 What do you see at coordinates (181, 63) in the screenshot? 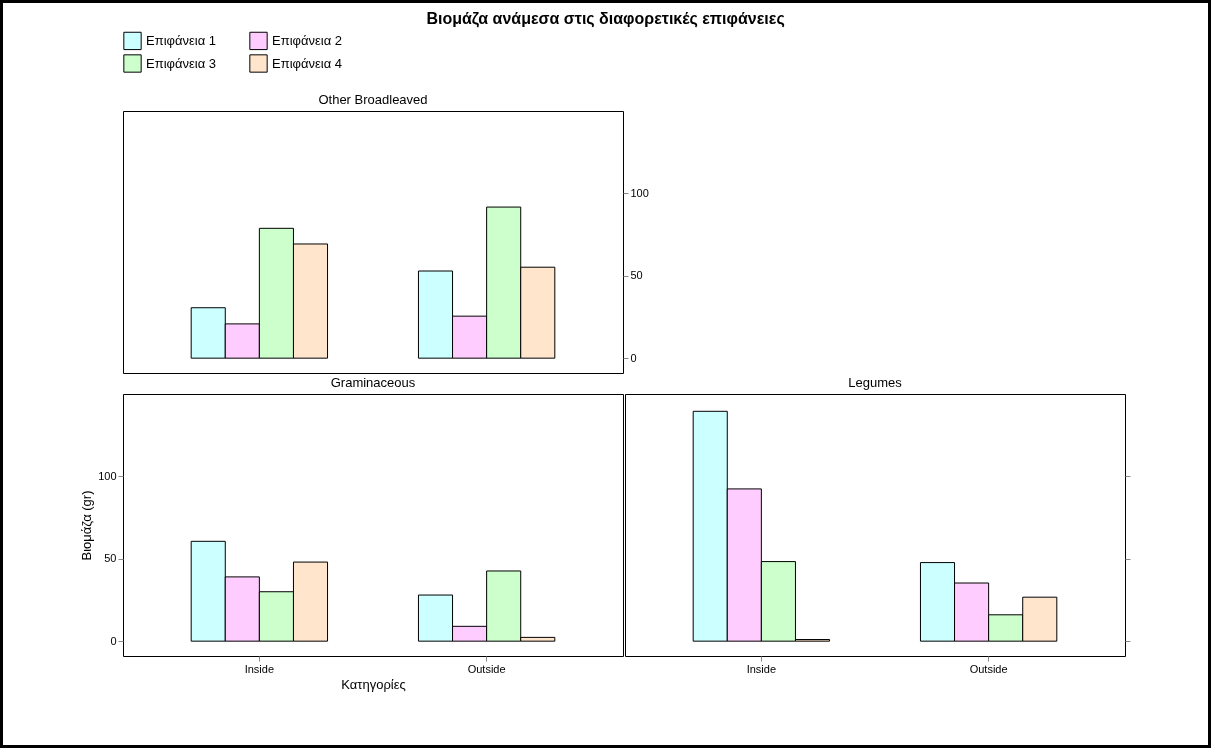
I see `legend-label: Επιφάνεια 3` at bounding box center [181, 63].